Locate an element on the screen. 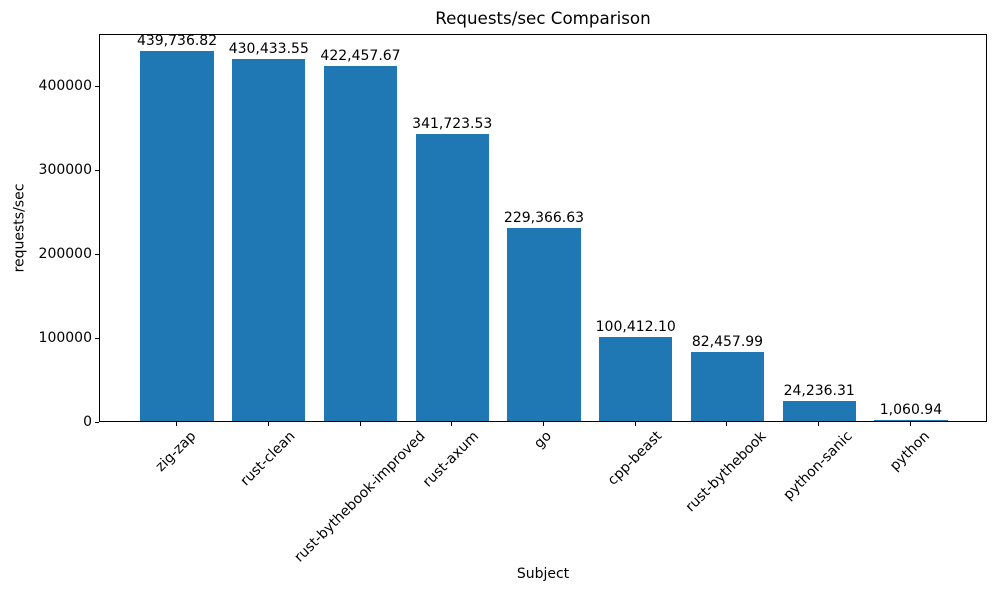  bar-rust-clean is located at coordinates (269, 240).